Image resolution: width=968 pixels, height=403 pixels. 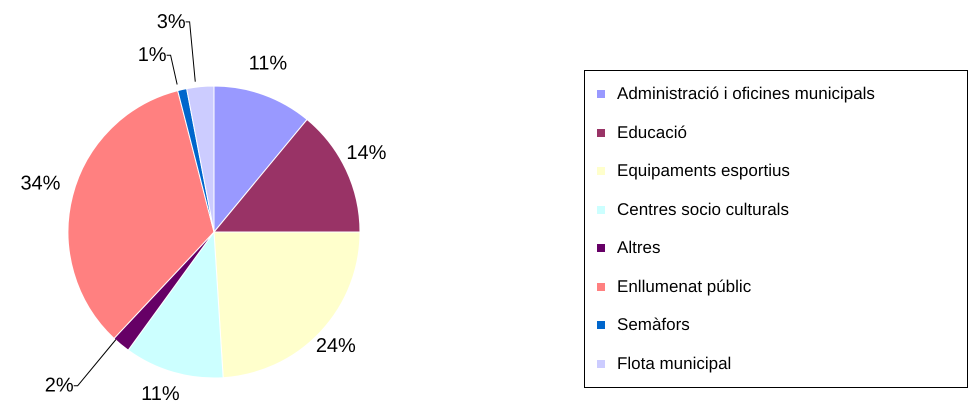 What do you see at coordinates (638, 248) in the screenshot?
I see `legend-label: Altres` at bounding box center [638, 248].